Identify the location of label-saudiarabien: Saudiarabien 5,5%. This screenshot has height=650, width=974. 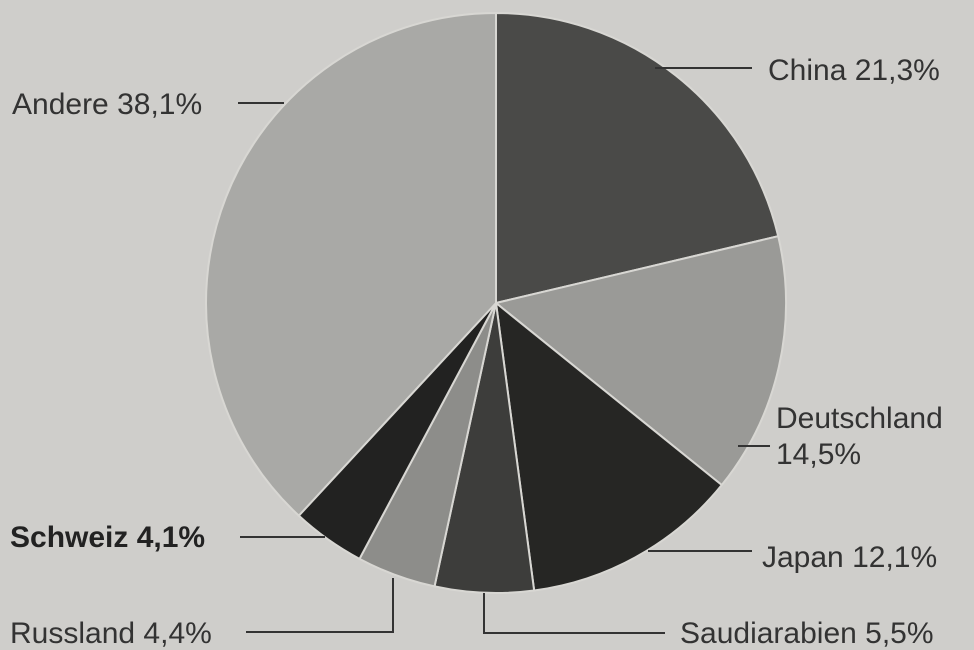
(807, 633).